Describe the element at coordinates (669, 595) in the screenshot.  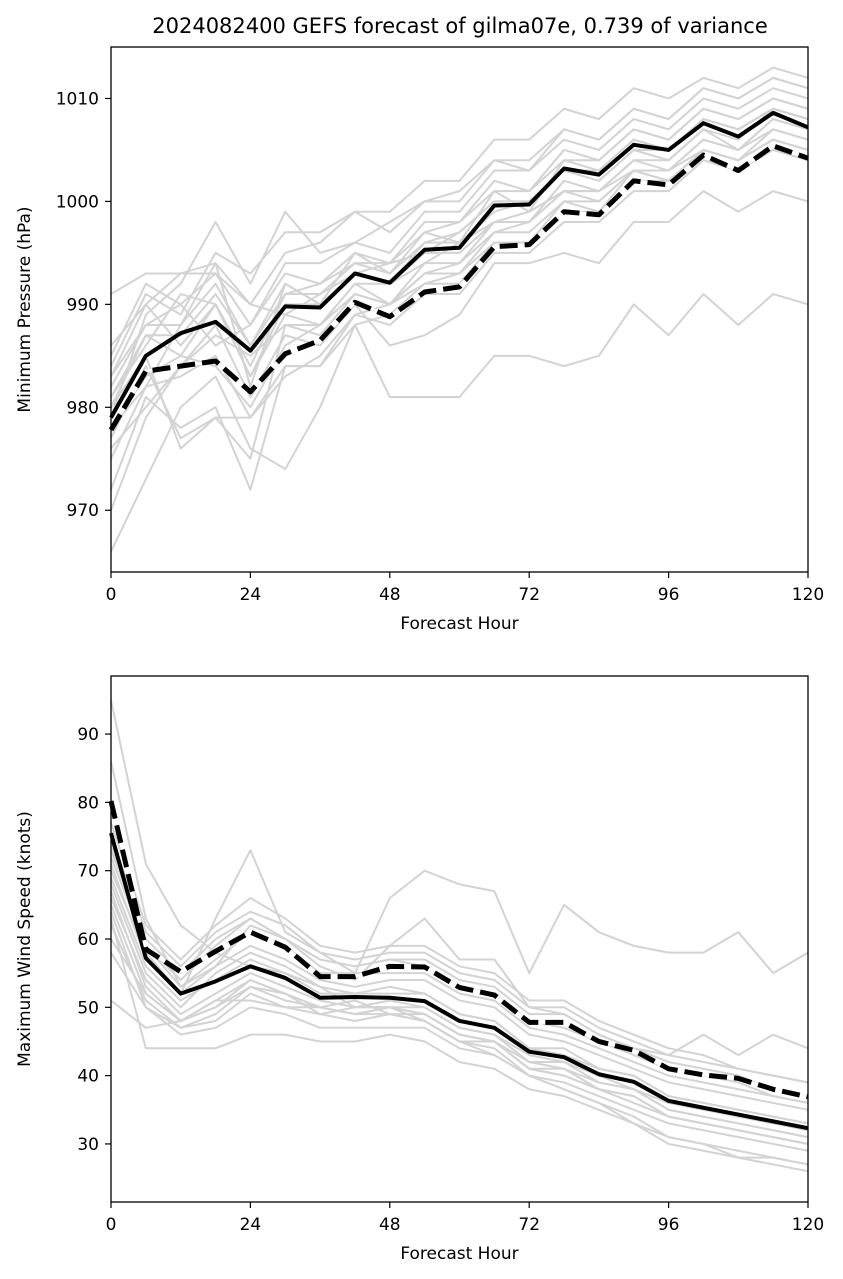
I see `pressure-x-tick-label: 96` at that location.